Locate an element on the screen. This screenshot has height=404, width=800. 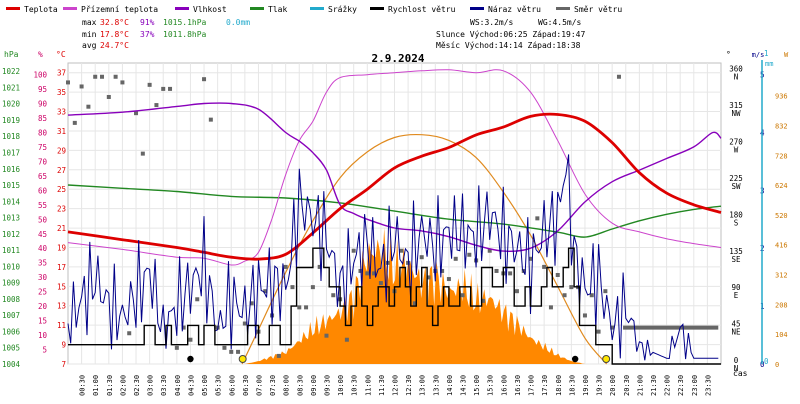
axis-pct-tick: 30 is located at coordinates (43, 277).